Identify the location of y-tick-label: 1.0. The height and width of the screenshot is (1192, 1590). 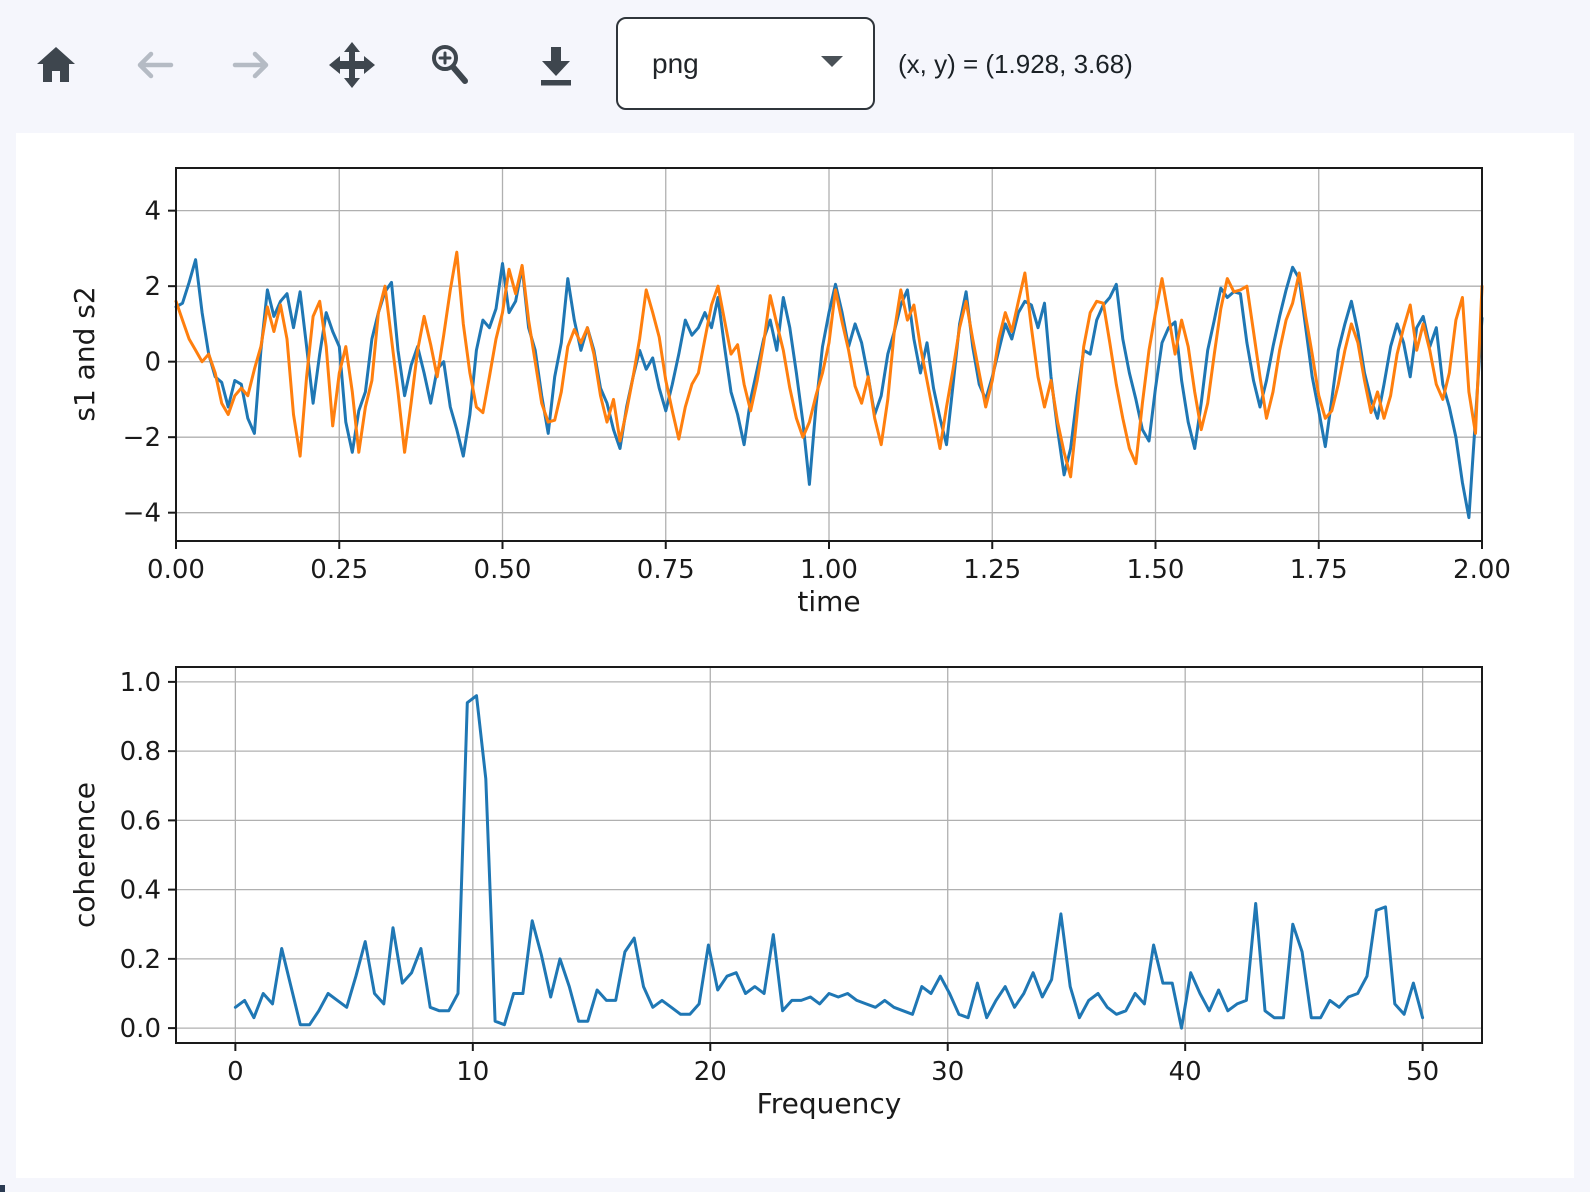
(140, 683).